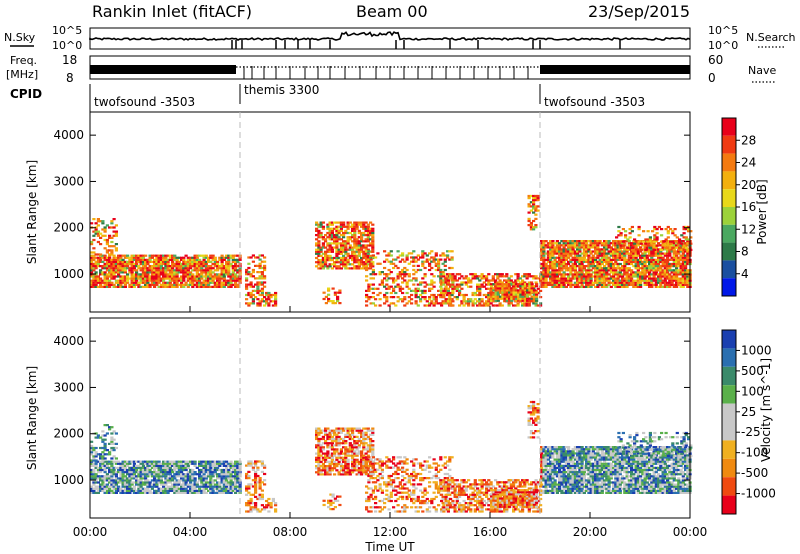 Image resolution: width=800 pixels, height=554 pixels. I want to click on nsearch-label: N.Search, so click(771, 37).